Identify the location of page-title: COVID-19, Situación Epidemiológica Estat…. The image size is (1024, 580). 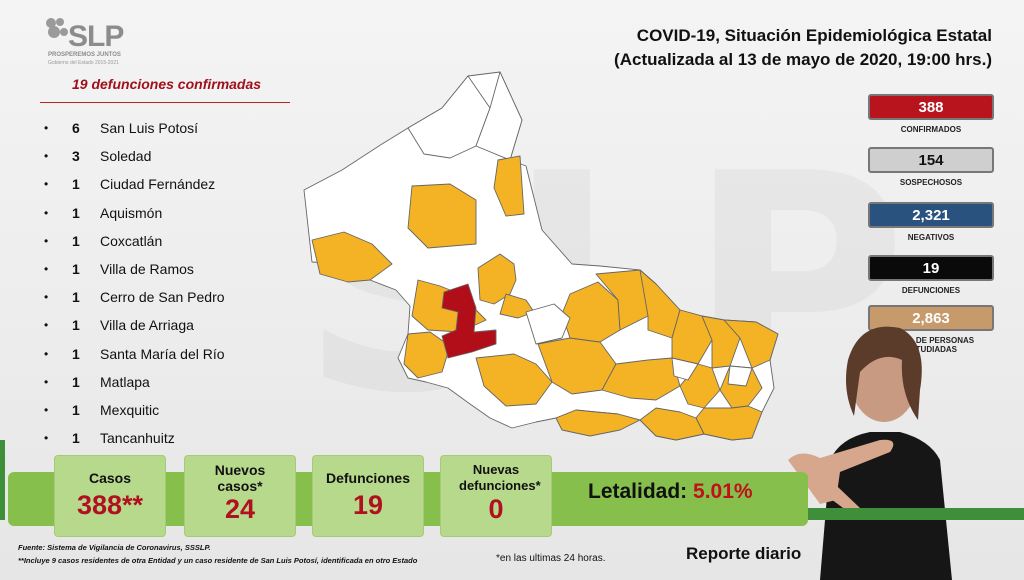
(803, 48).